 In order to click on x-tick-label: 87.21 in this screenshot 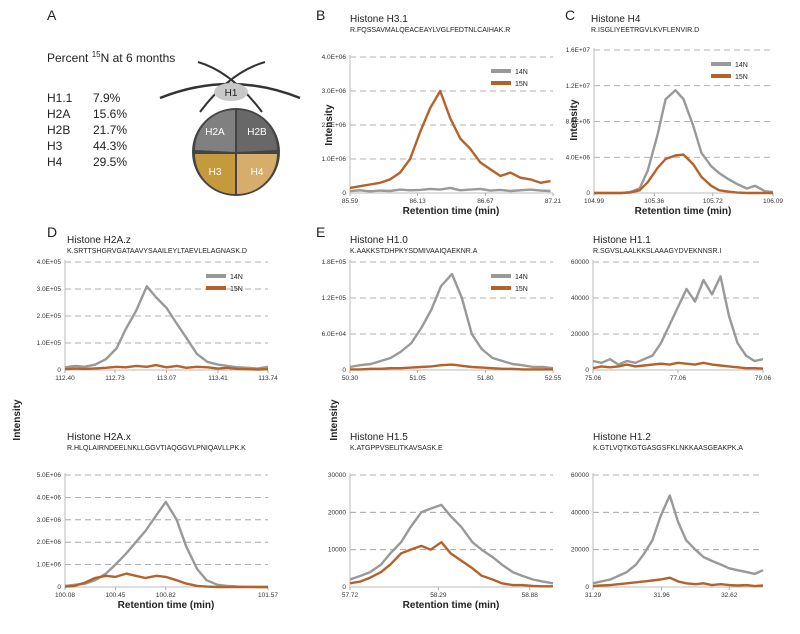, I will do `click(553, 201)`.